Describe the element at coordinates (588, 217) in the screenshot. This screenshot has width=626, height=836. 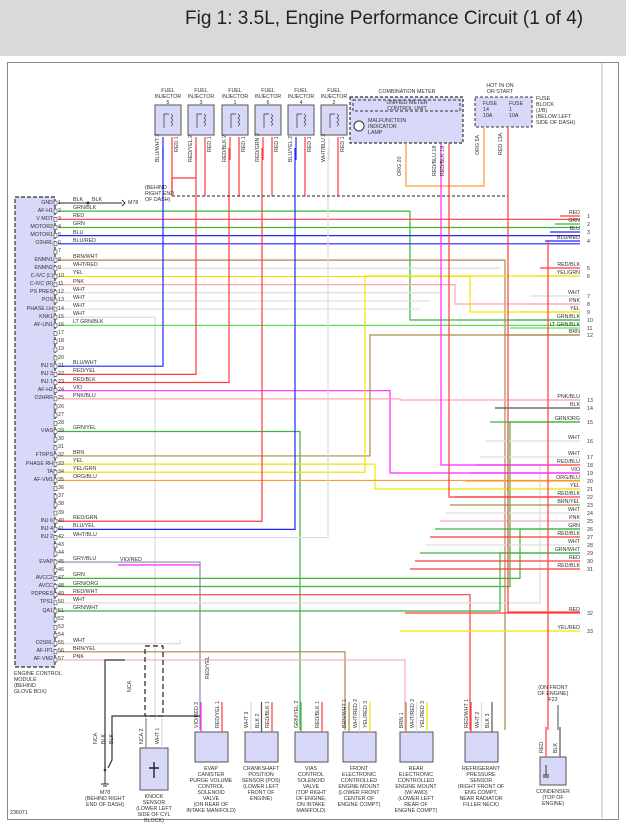
I see `right-connector-pin-number: 1` at that location.